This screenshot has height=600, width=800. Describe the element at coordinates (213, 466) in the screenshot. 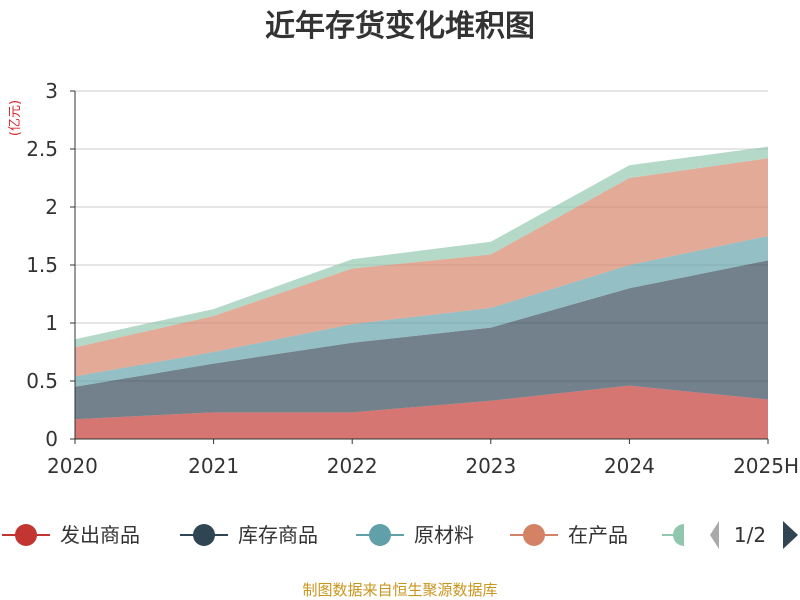

I see `x-tick-label: 2021` at that location.